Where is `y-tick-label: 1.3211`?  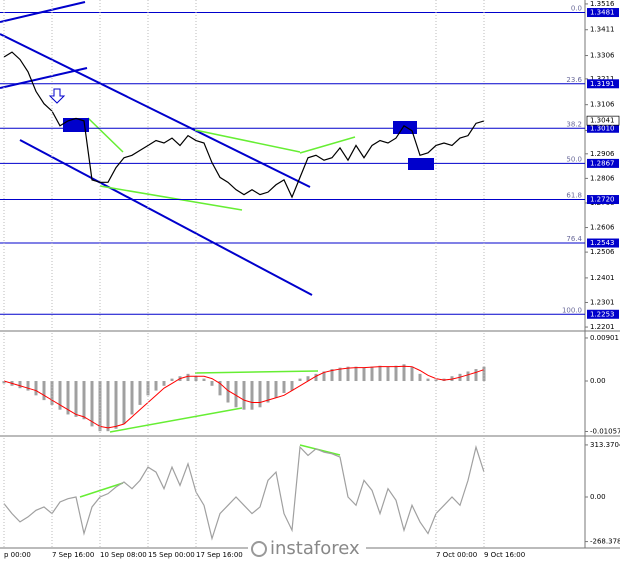 y-tick-label: 1.3211 is located at coordinates (602, 79).